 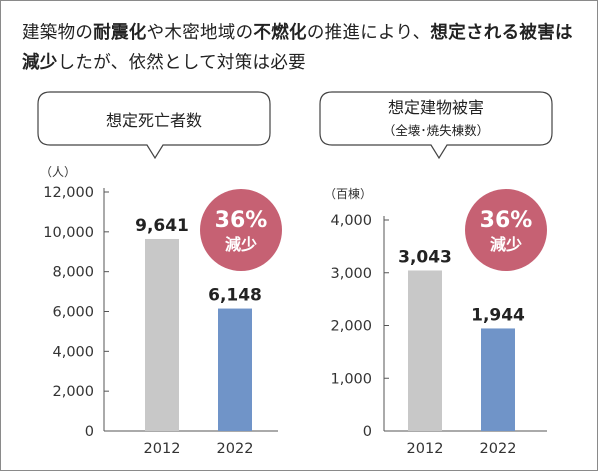 I want to click on headline-segment-2: 耐震化, so click(x=120, y=33).